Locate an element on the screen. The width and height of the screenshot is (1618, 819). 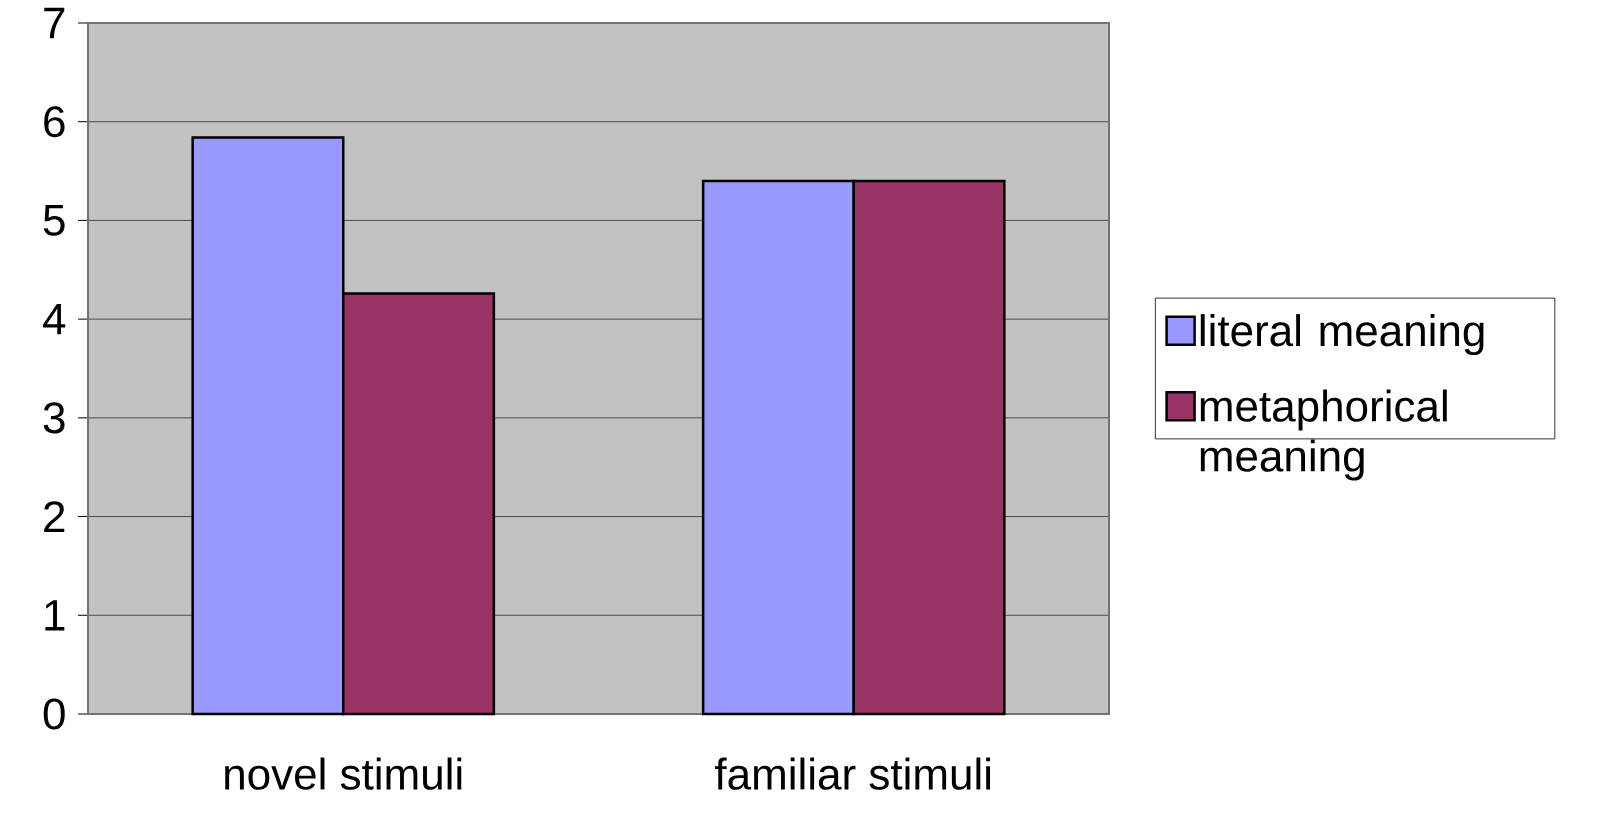
legend-label: literal meaning is located at coordinates (1342, 335).